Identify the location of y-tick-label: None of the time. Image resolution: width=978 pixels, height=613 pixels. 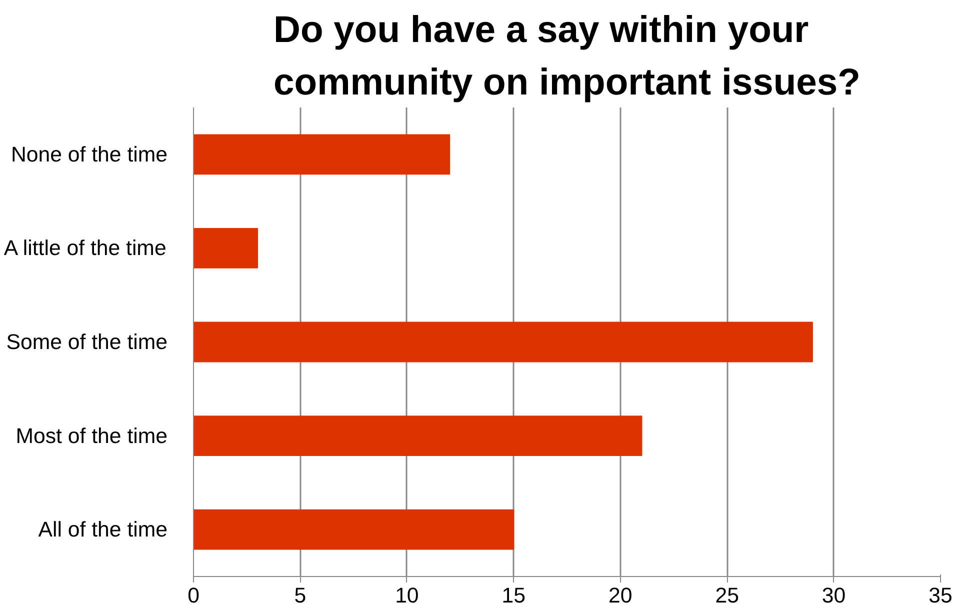
(89, 154).